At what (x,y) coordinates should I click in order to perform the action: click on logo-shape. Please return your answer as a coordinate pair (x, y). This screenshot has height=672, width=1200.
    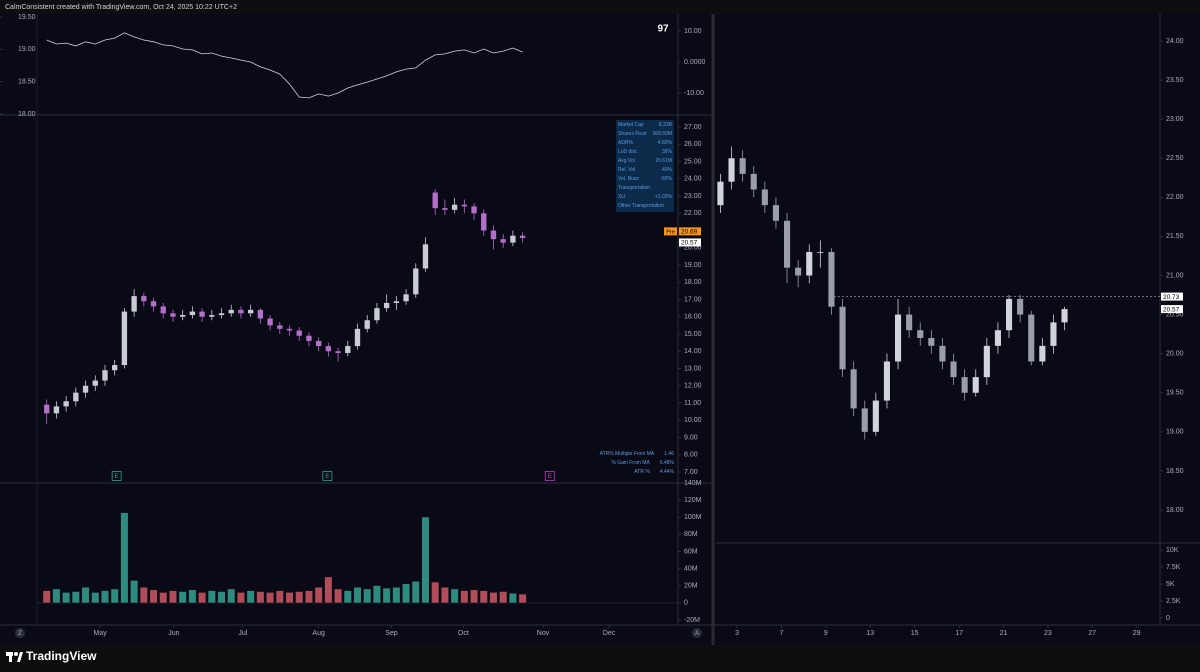
    Looking at the image, I should click on (20, 657).